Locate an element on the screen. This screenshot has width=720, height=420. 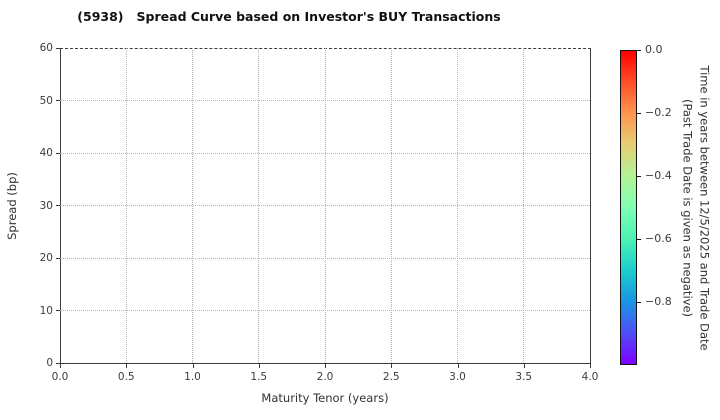
x-axis-label: Maturity Tenor (years) is located at coordinates (325, 398).